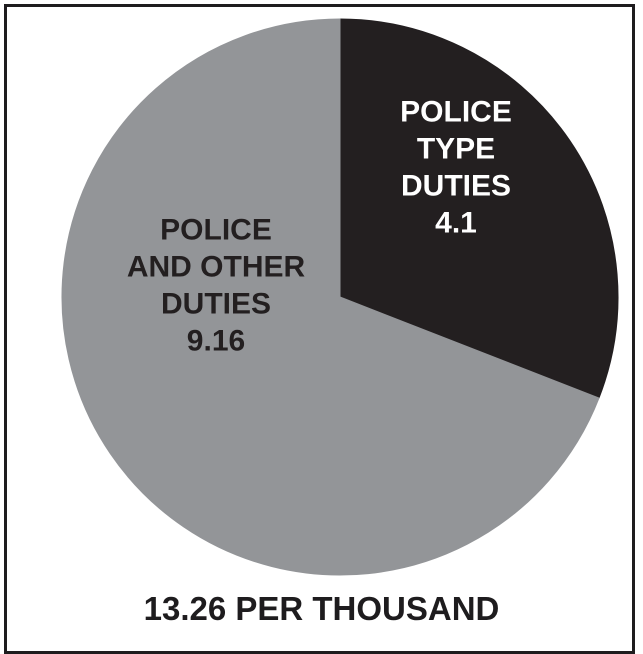 The width and height of the screenshot is (643, 654). What do you see at coordinates (456, 223) in the screenshot?
I see `slice-value-label: 4.1` at bounding box center [456, 223].